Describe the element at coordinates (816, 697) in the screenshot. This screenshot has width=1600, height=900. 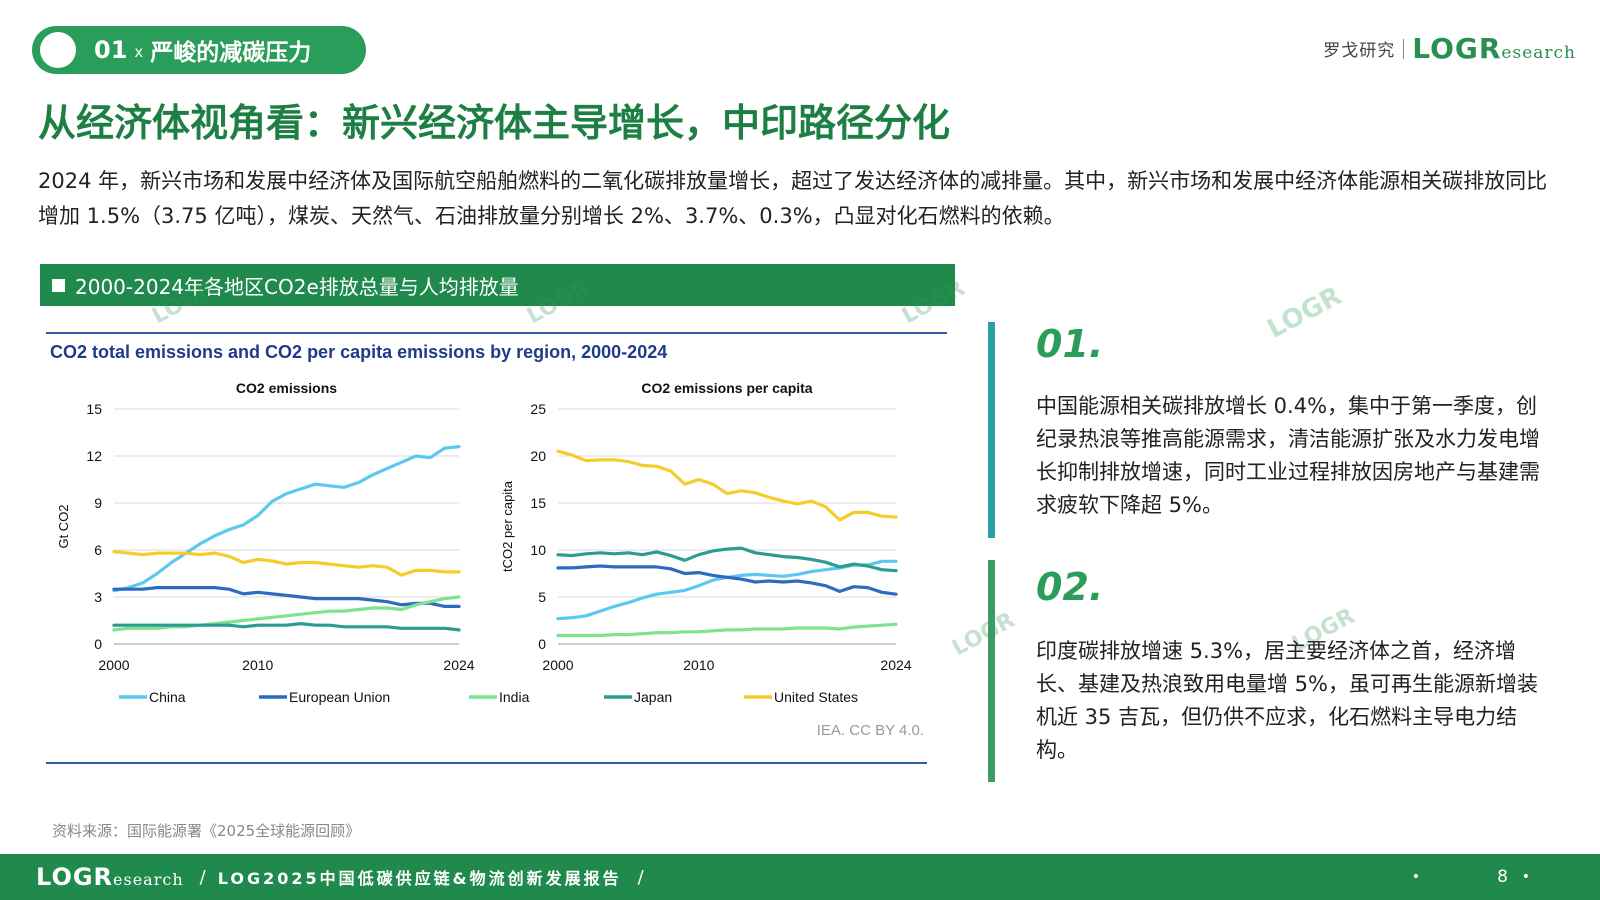
I see `legend-label: United States` at that location.